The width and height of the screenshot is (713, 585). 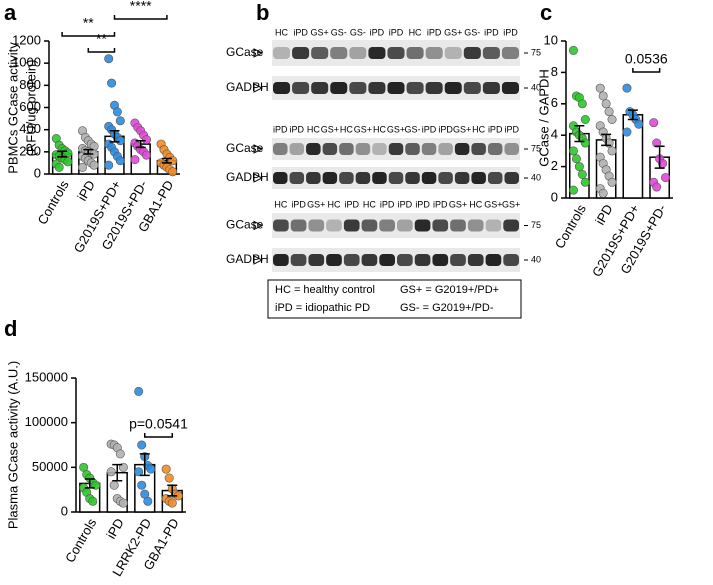 I want to click on annotation: 0.0536, so click(x=646, y=59).